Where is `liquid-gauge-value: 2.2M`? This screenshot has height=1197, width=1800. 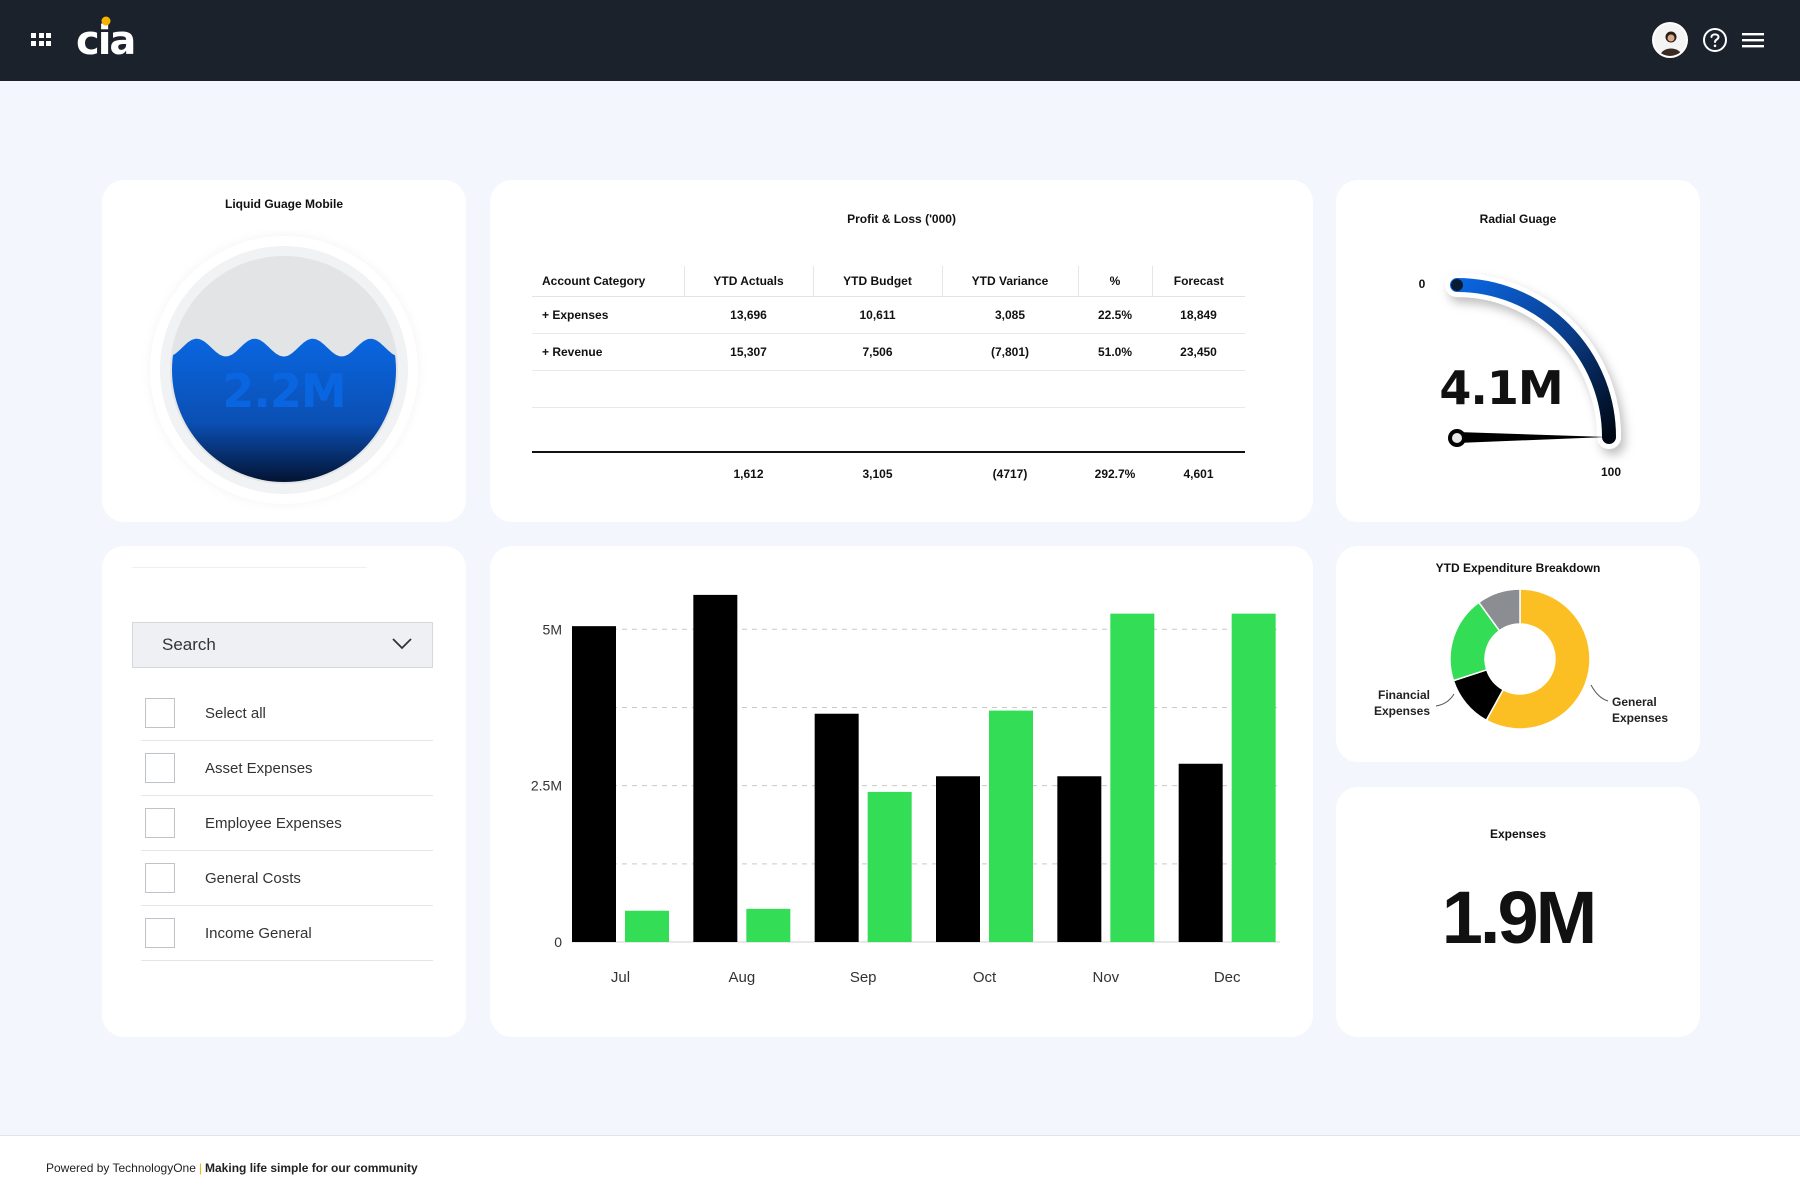
liquid-gauge-value: 2.2M is located at coordinates (283, 391).